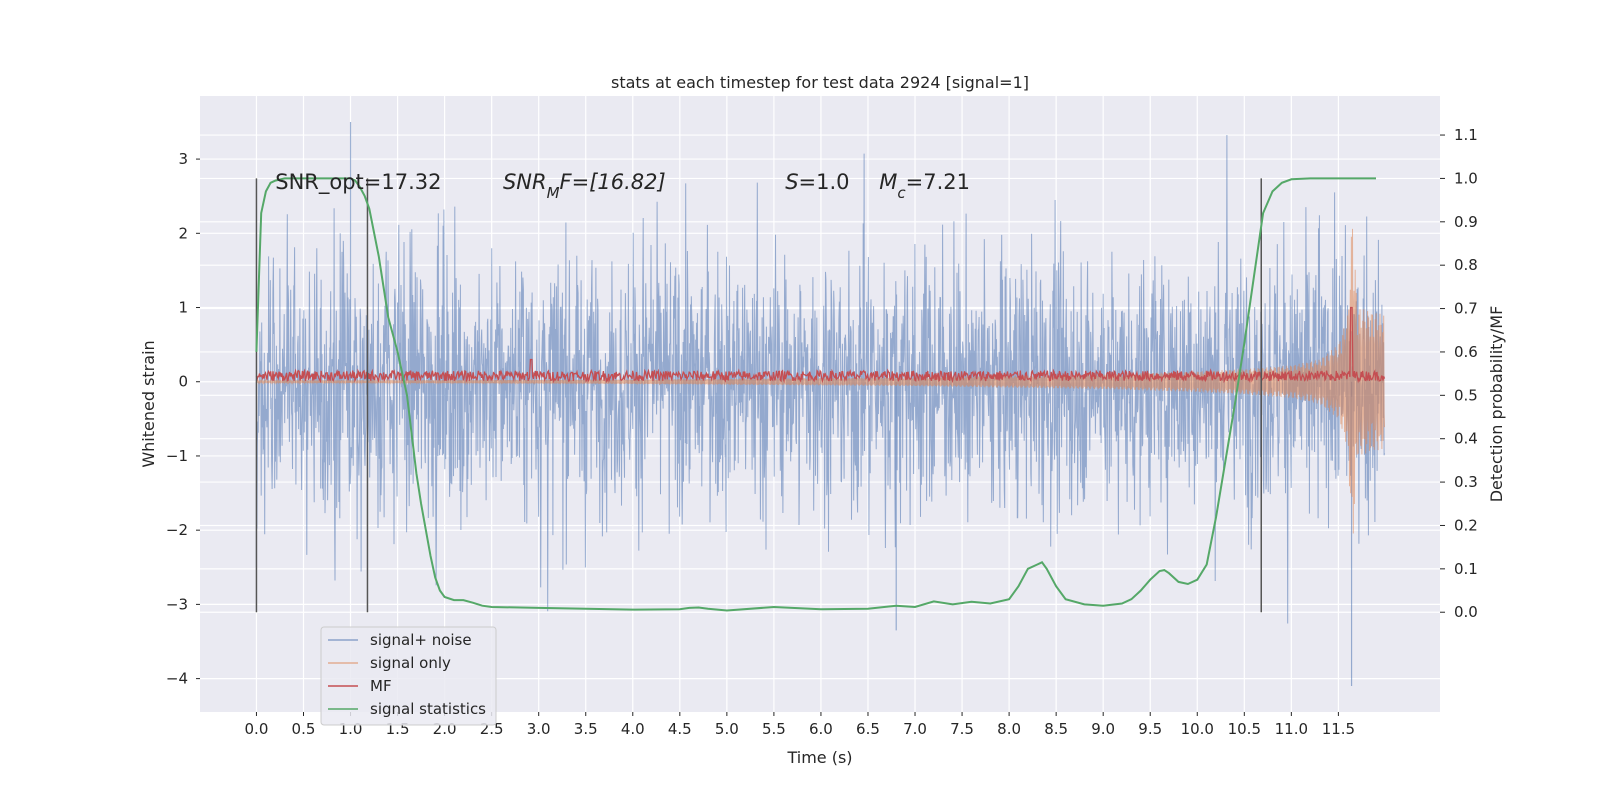  Describe the element at coordinates (257, 729) in the screenshot. I see `x-tick-label-0: 0.0` at that location.